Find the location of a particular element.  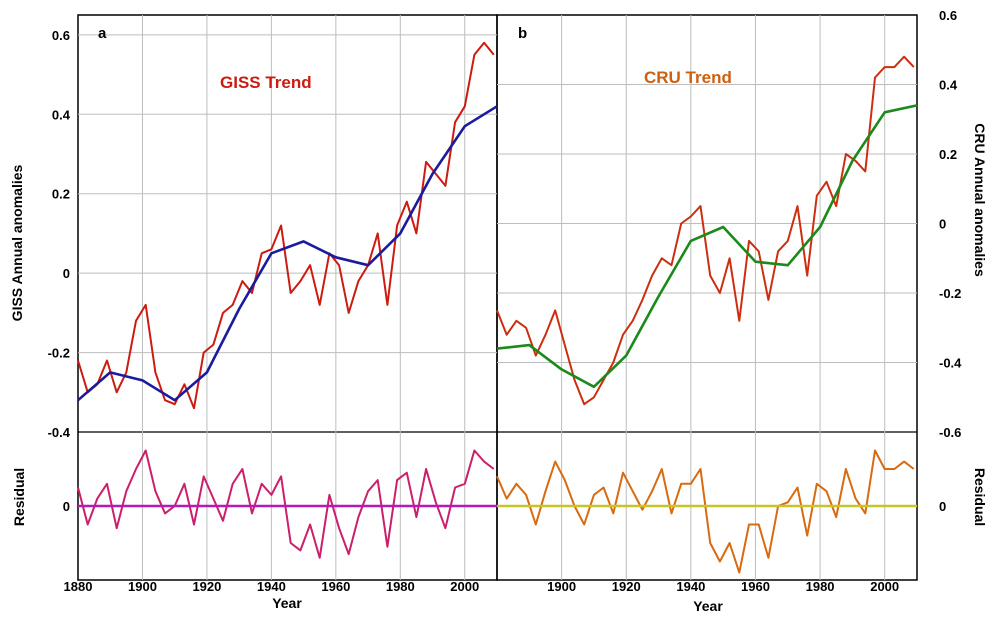

panel-a-x-tick-labels: 1880 1900 1920 1940 1960 1980 2000 is located at coordinates (272, 586).